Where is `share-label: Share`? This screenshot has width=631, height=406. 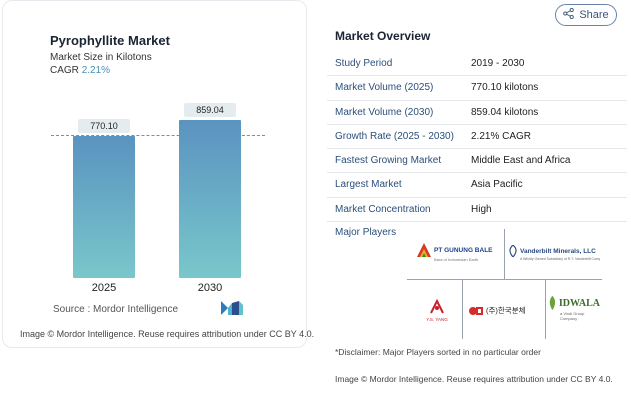 share-label: Share is located at coordinates (594, 15).